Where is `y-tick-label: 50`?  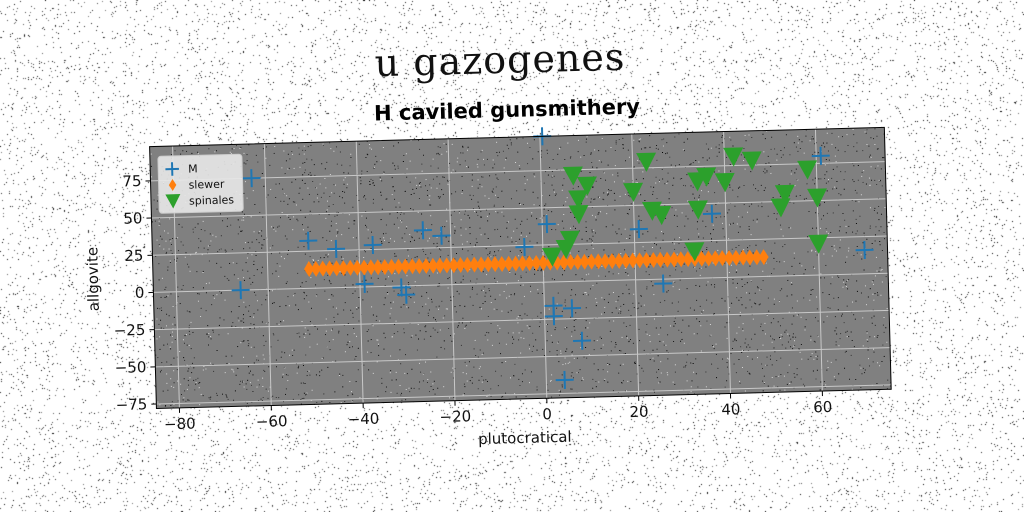
y-tick-label: 50 is located at coordinates (133, 218).